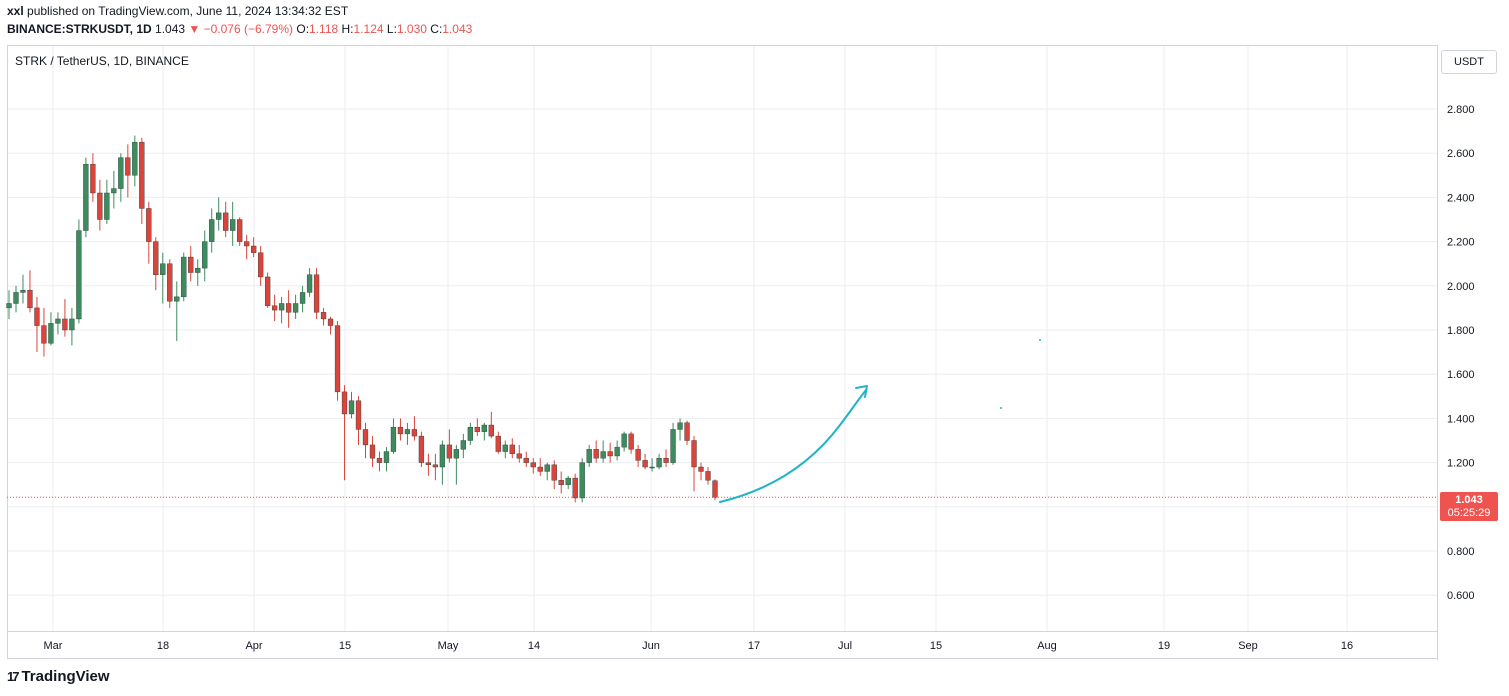  Describe the element at coordinates (13, 676) in the screenshot. I see `tradingview-logo-icon: 17` at that location.